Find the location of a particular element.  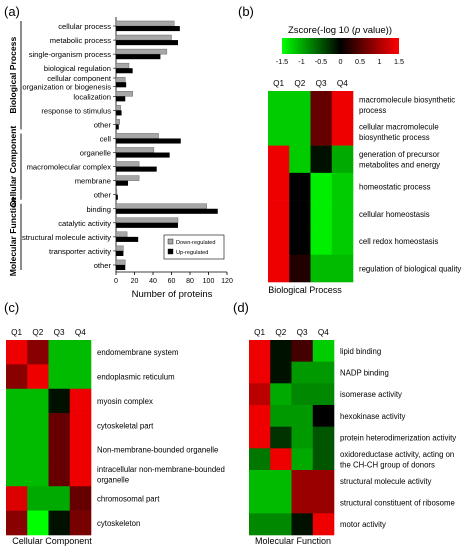

heatmap-d-title: Molecular Function is located at coordinates (293, 541).